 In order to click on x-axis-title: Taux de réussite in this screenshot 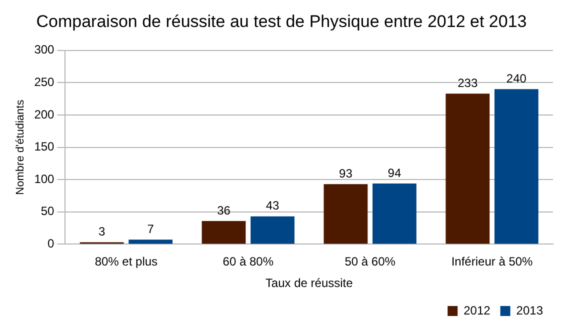, I will do `click(309, 283)`.